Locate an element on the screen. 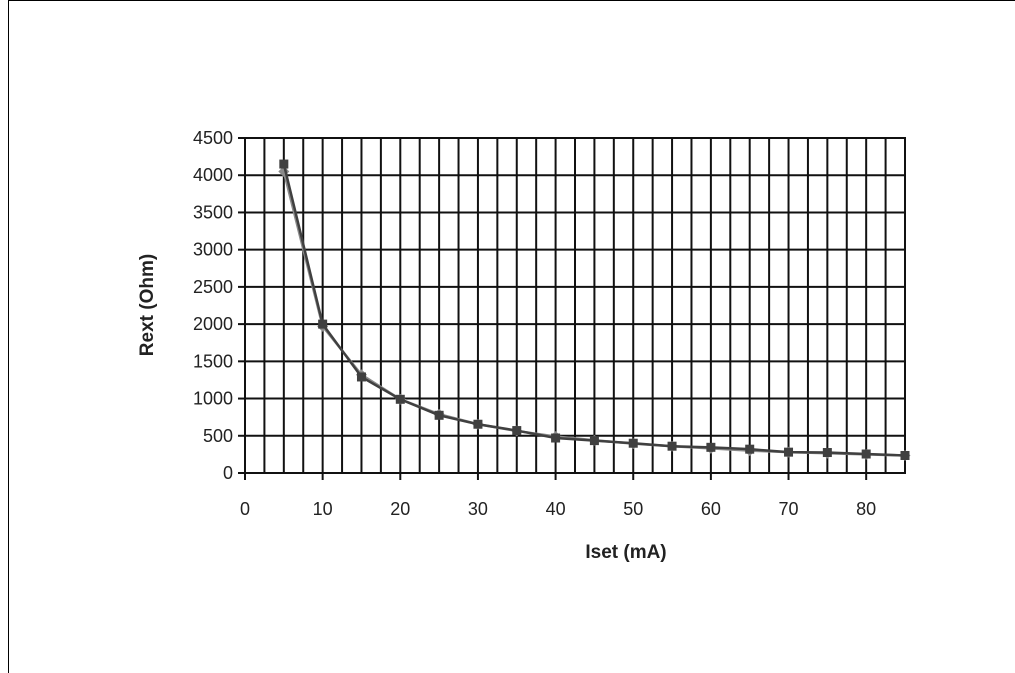 The height and width of the screenshot is (673, 1015). y-tick-label: 3000 is located at coordinates (213, 250).